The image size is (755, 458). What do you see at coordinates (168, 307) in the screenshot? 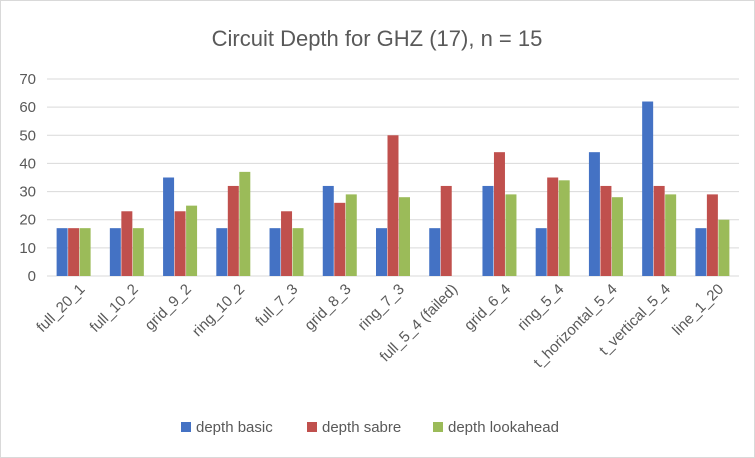
I see `x-tick-label: grid_9_2` at bounding box center [168, 307].